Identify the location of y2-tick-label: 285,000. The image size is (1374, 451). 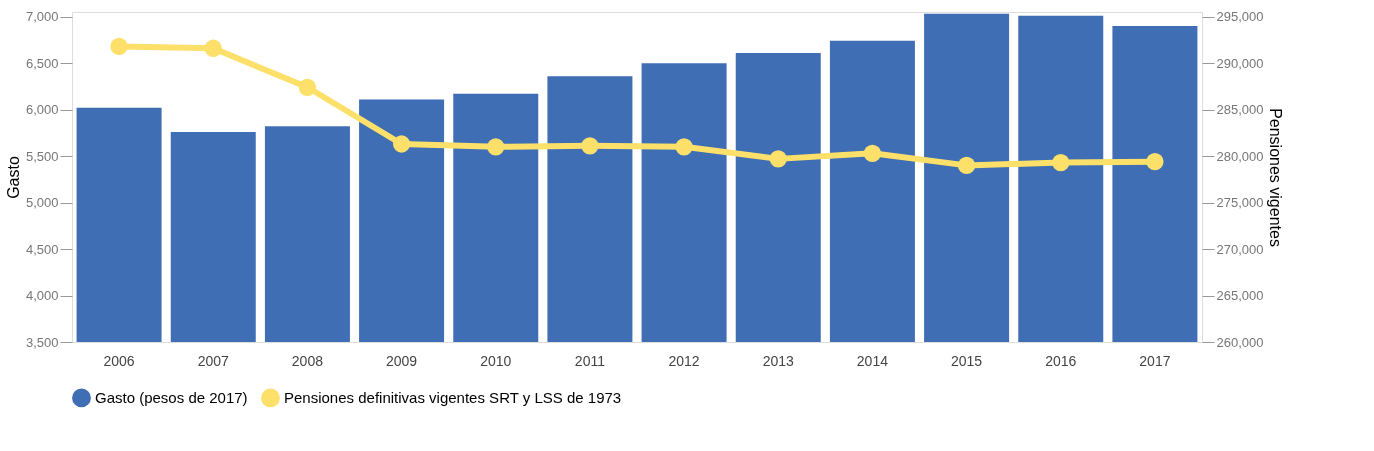
(1240, 110).